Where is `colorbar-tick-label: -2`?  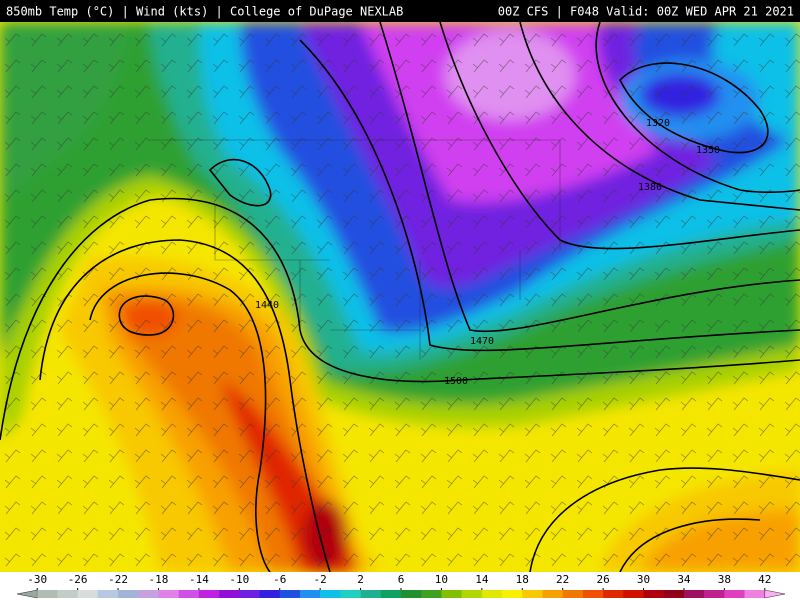 colorbar-tick-label: -2 is located at coordinates (320, 579).